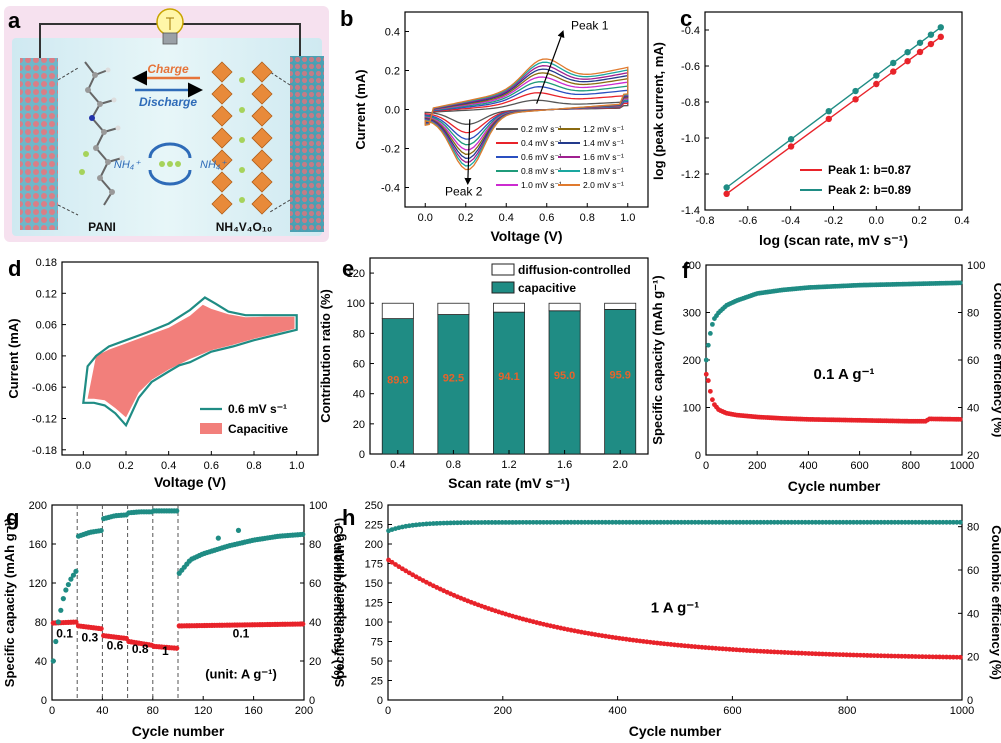 Image resolution: width=1001 pixels, height=743 pixels. What do you see at coordinates (658, 111) in the screenshot?
I see `chart-c-ylabel: log (peak current, mA)` at bounding box center [658, 111].